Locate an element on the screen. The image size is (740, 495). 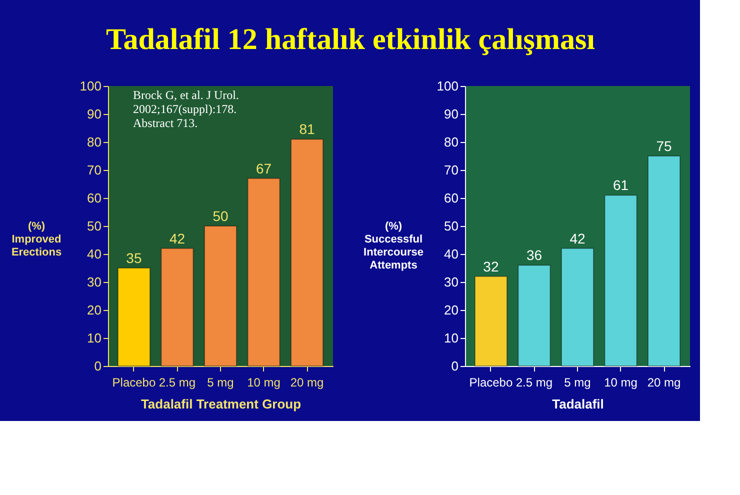
chart-title: Tadalafil 12 haftalık etkinlik çalışması is located at coordinates (350, 39).